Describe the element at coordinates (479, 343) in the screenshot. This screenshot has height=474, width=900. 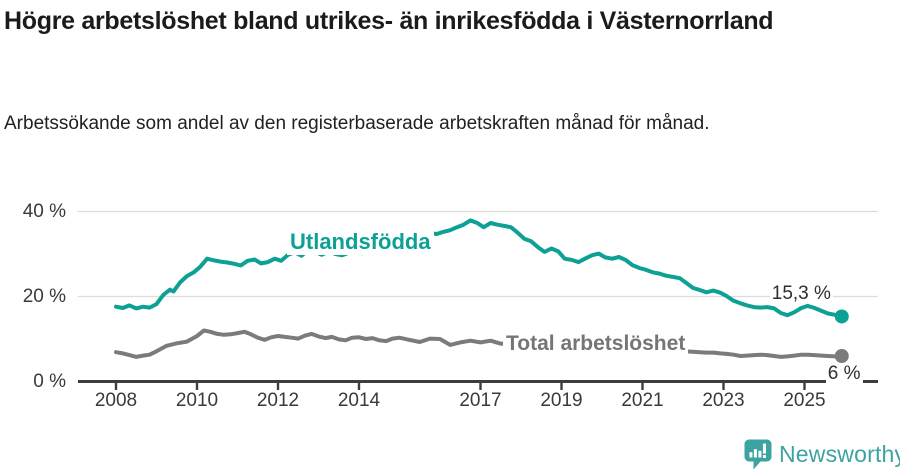
I see `trend-line` at that location.